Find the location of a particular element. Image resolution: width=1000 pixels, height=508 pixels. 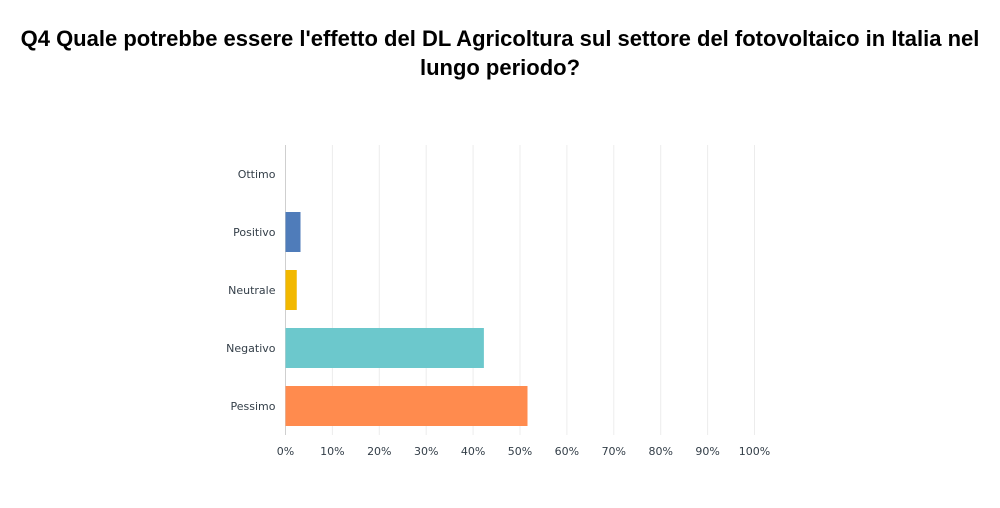

x-tick-label: 0% is located at coordinates (285, 451).